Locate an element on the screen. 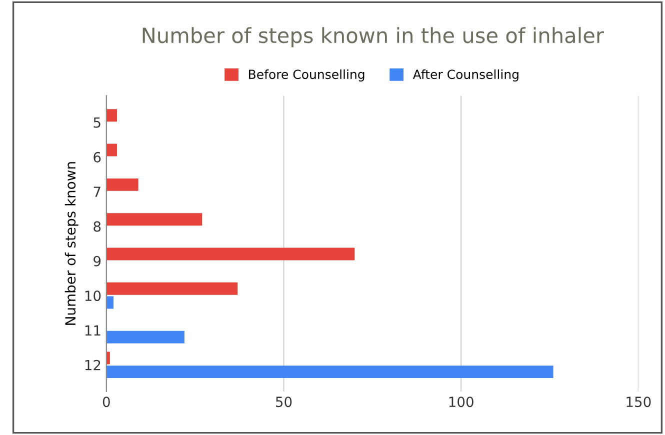  y-tick-label: 11 is located at coordinates (92, 330).